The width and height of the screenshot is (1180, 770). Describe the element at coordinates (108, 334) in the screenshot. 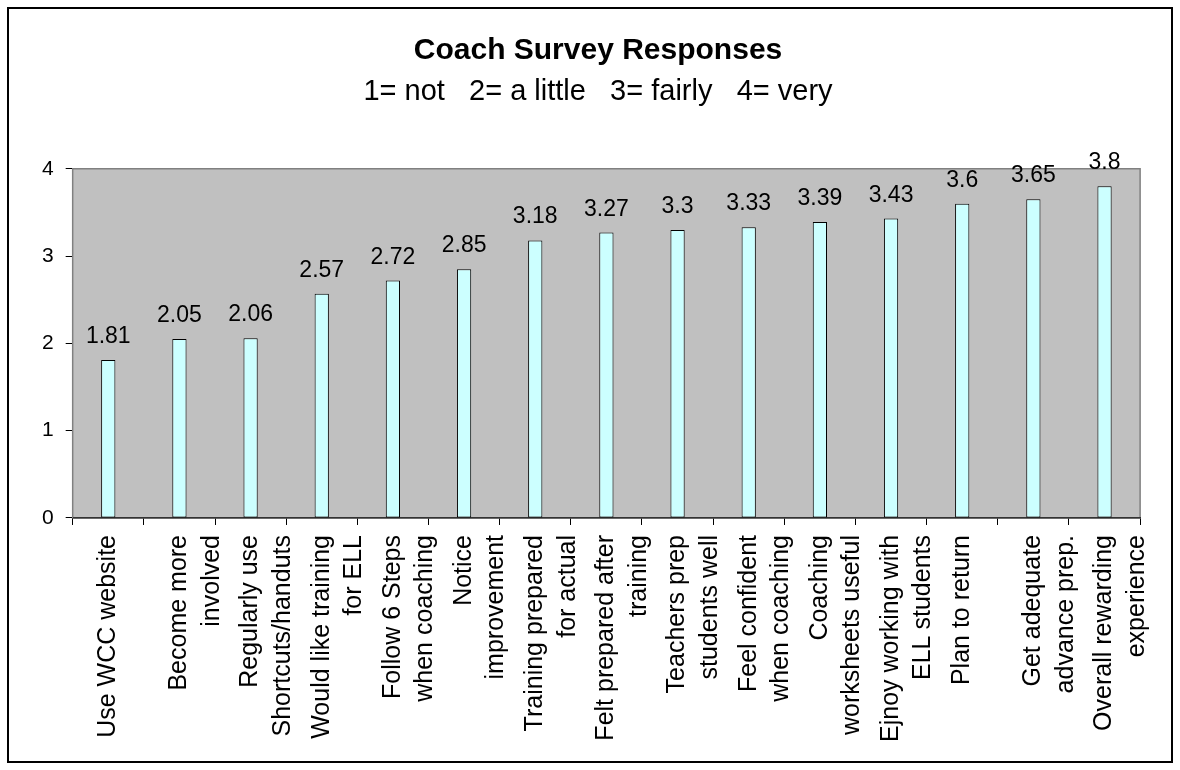

I see `data-label: 1.81` at that location.